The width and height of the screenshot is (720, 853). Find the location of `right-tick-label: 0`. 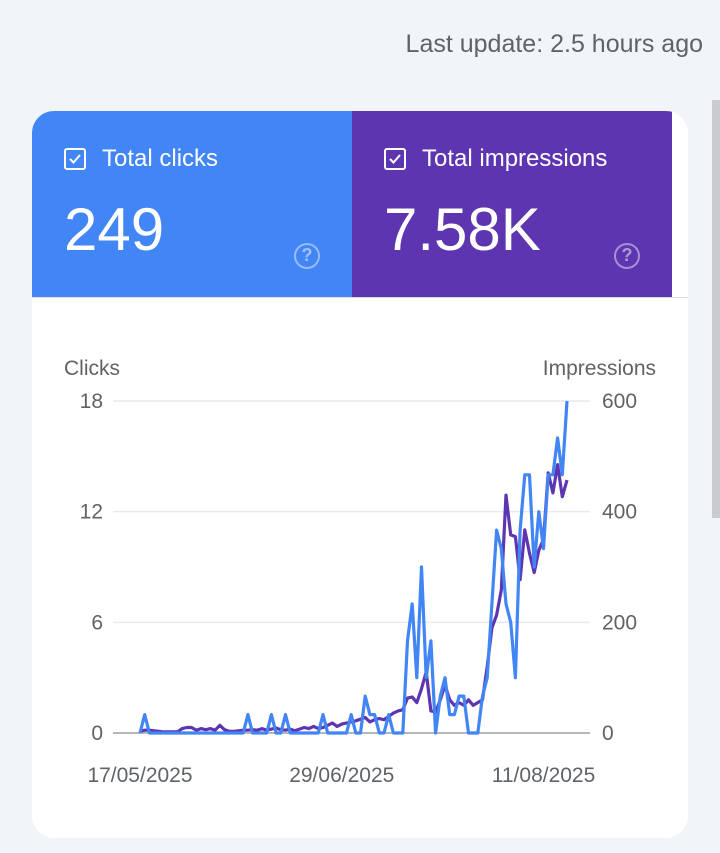

right-tick-label: 0 is located at coordinates (608, 733).